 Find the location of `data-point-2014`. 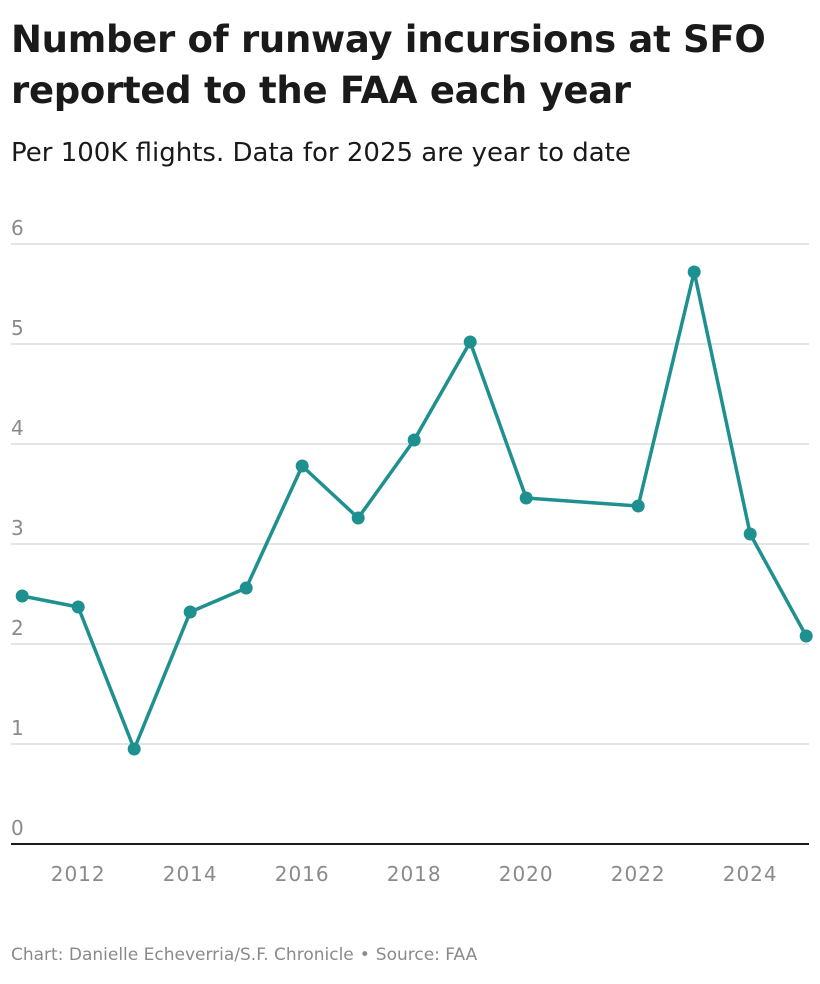

data-point-2014 is located at coordinates (190, 612).